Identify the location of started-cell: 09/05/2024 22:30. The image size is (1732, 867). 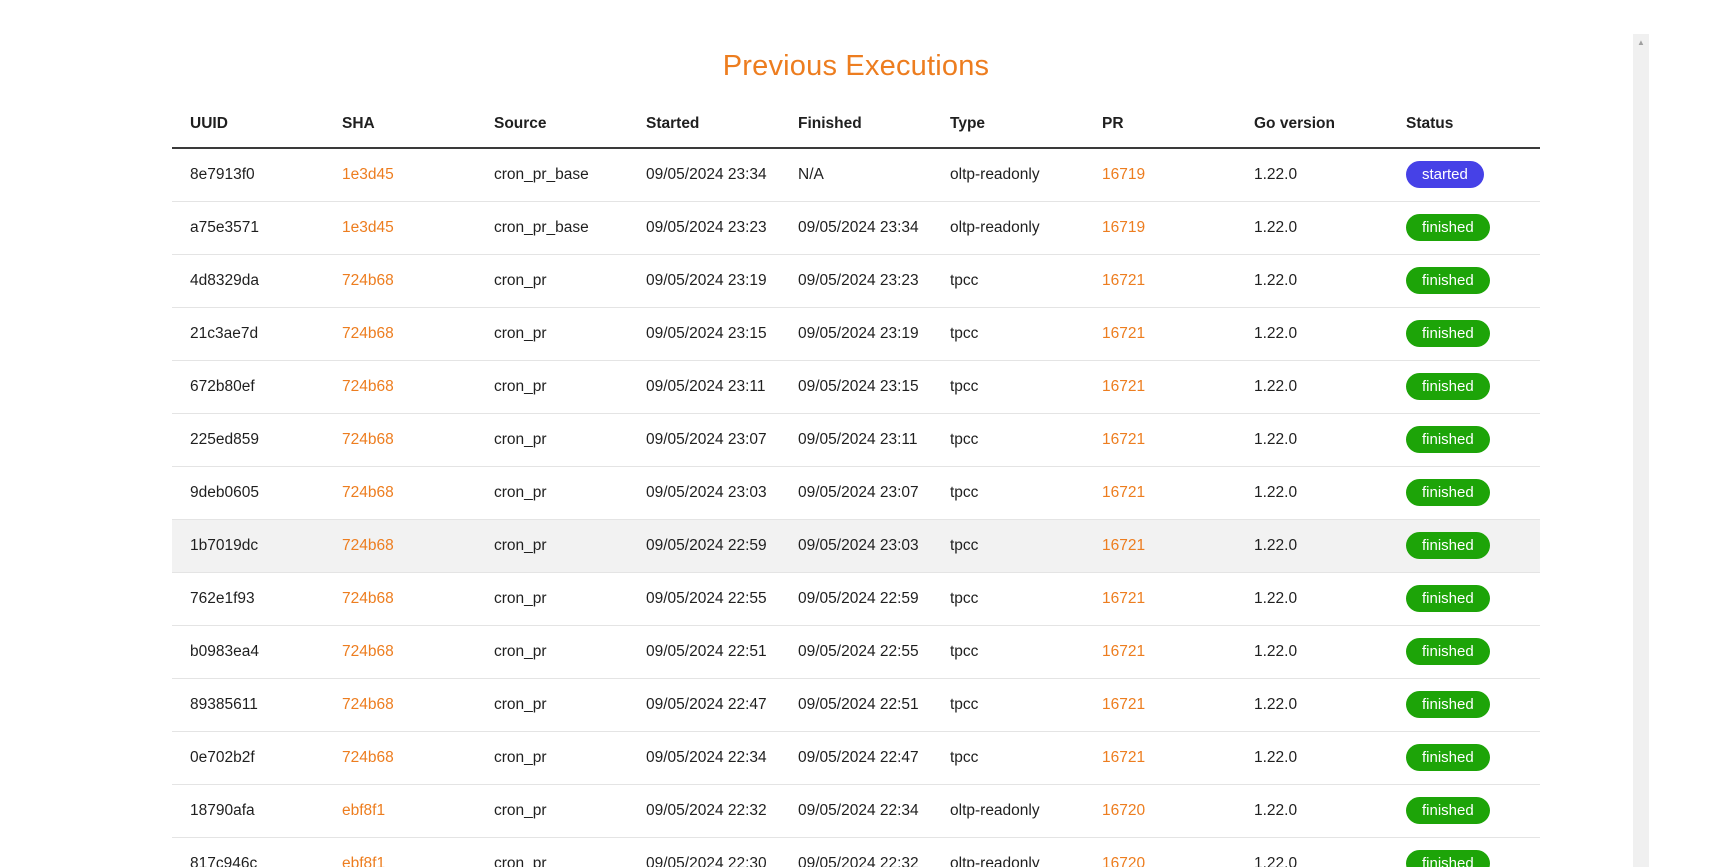
(704, 852).